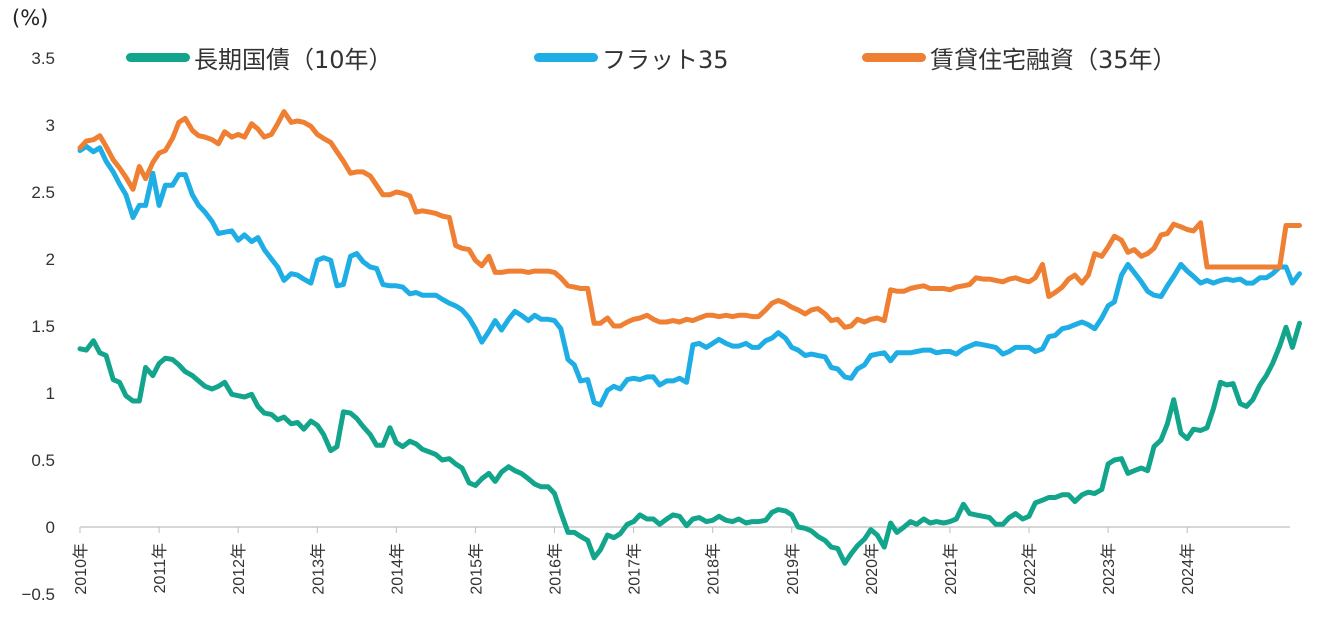  What do you see at coordinates (43, 192) in the screenshot?
I see `y-tick-label: 2.5` at bounding box center [43, 192].